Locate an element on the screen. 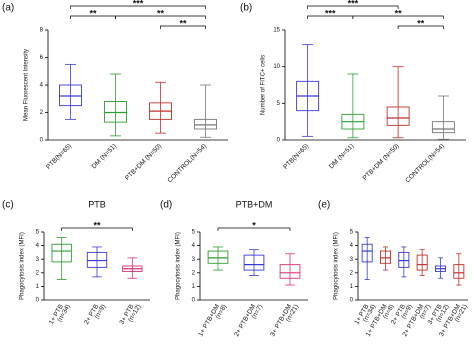 Image resolution: width=474 pixels, height=363 pixels. y-axis-label: Mean Fluorescent Intensity is located at coordinates (27, 85).